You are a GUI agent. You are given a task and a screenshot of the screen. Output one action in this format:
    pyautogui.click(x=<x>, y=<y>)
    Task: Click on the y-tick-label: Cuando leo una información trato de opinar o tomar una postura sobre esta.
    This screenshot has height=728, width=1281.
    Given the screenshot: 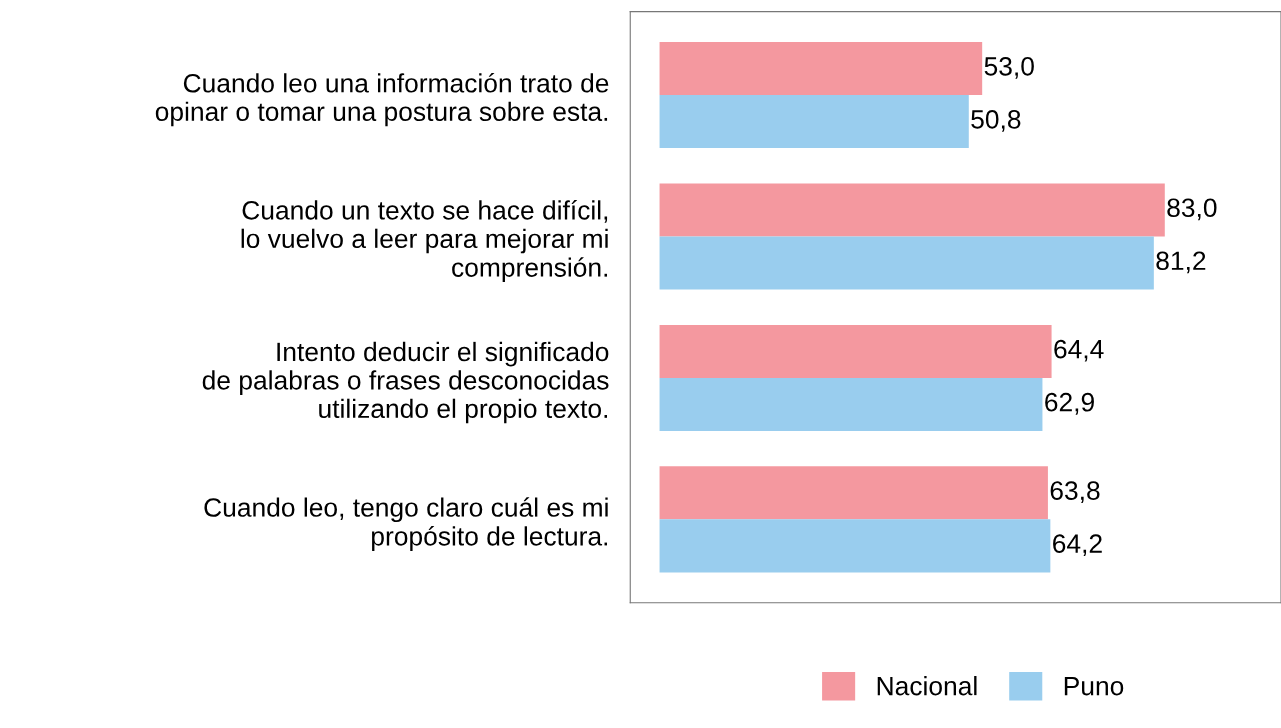 What is the action you would take?
    pyautogui.click(x=382, y=99)
    